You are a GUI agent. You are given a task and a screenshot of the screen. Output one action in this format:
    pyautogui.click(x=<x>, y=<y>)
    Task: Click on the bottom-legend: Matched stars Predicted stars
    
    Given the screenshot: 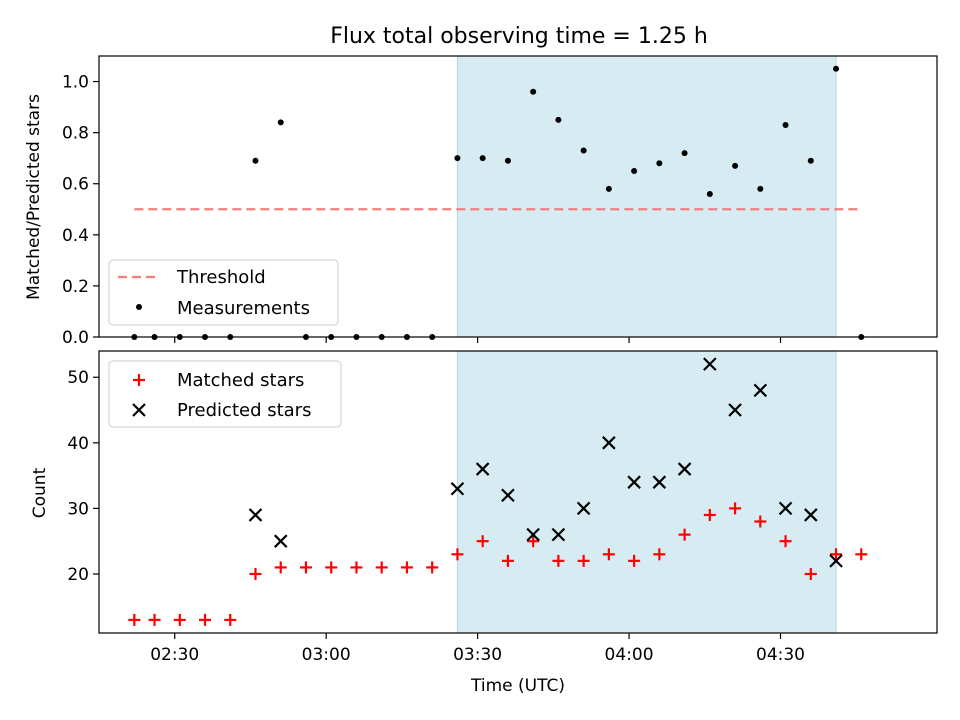 What is the action you would take?
    pyautogui.click(x=225, y=394)
    